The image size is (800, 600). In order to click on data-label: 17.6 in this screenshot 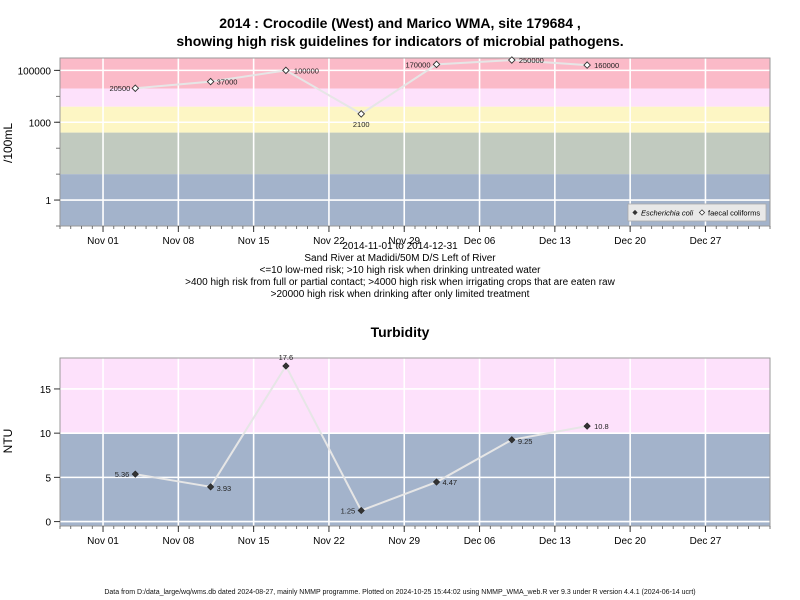, I will do `click(286, 357)`.